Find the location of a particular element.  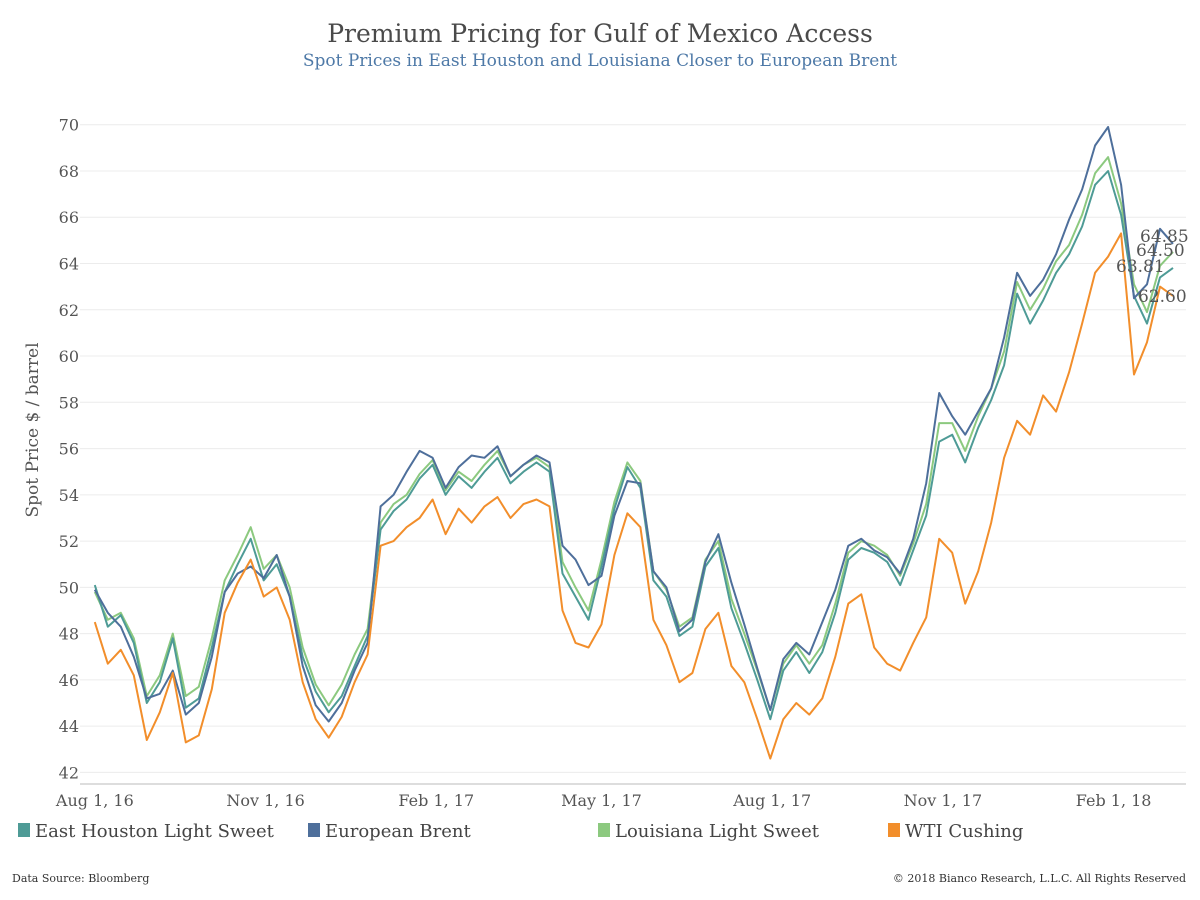

y-tick-label: 68 is located at coordinates (69, 171).